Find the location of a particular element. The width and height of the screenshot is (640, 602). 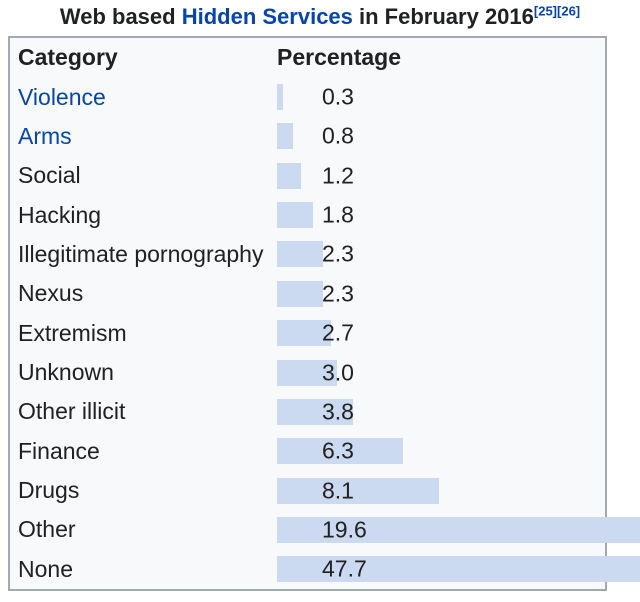

percentage-cell: 3.8 is located at coordinates (441, 411).